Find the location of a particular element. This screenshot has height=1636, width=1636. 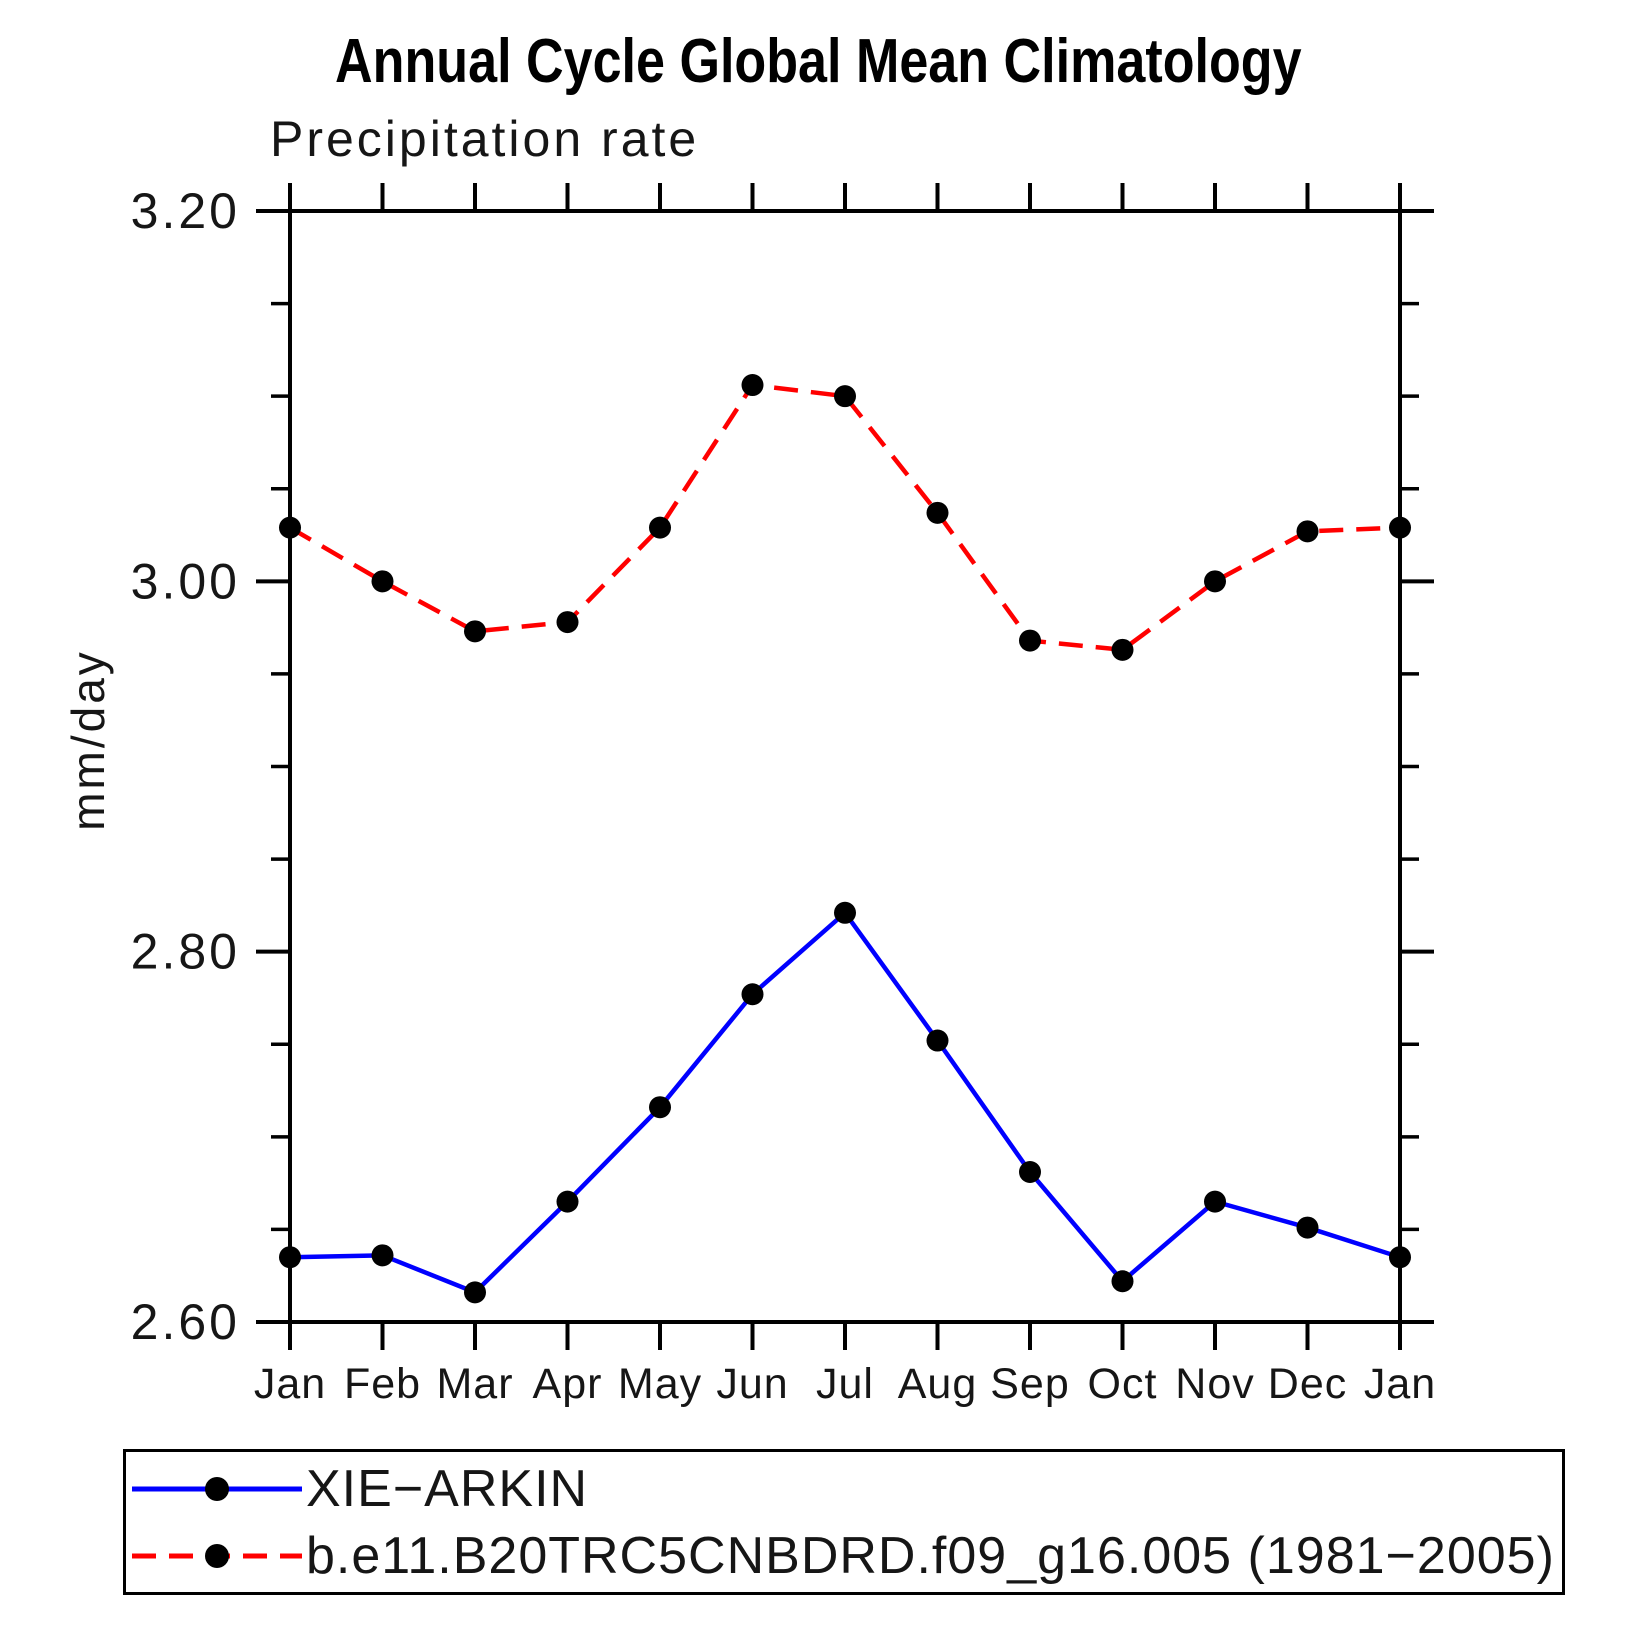

legend-item-label: XIE−ARKIN is located at coordinates (447, 1489).